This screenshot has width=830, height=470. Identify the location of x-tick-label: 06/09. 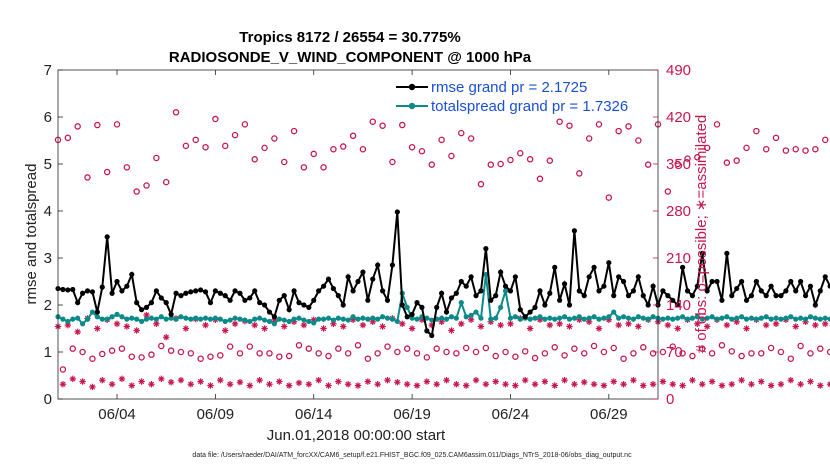
(216, 414).